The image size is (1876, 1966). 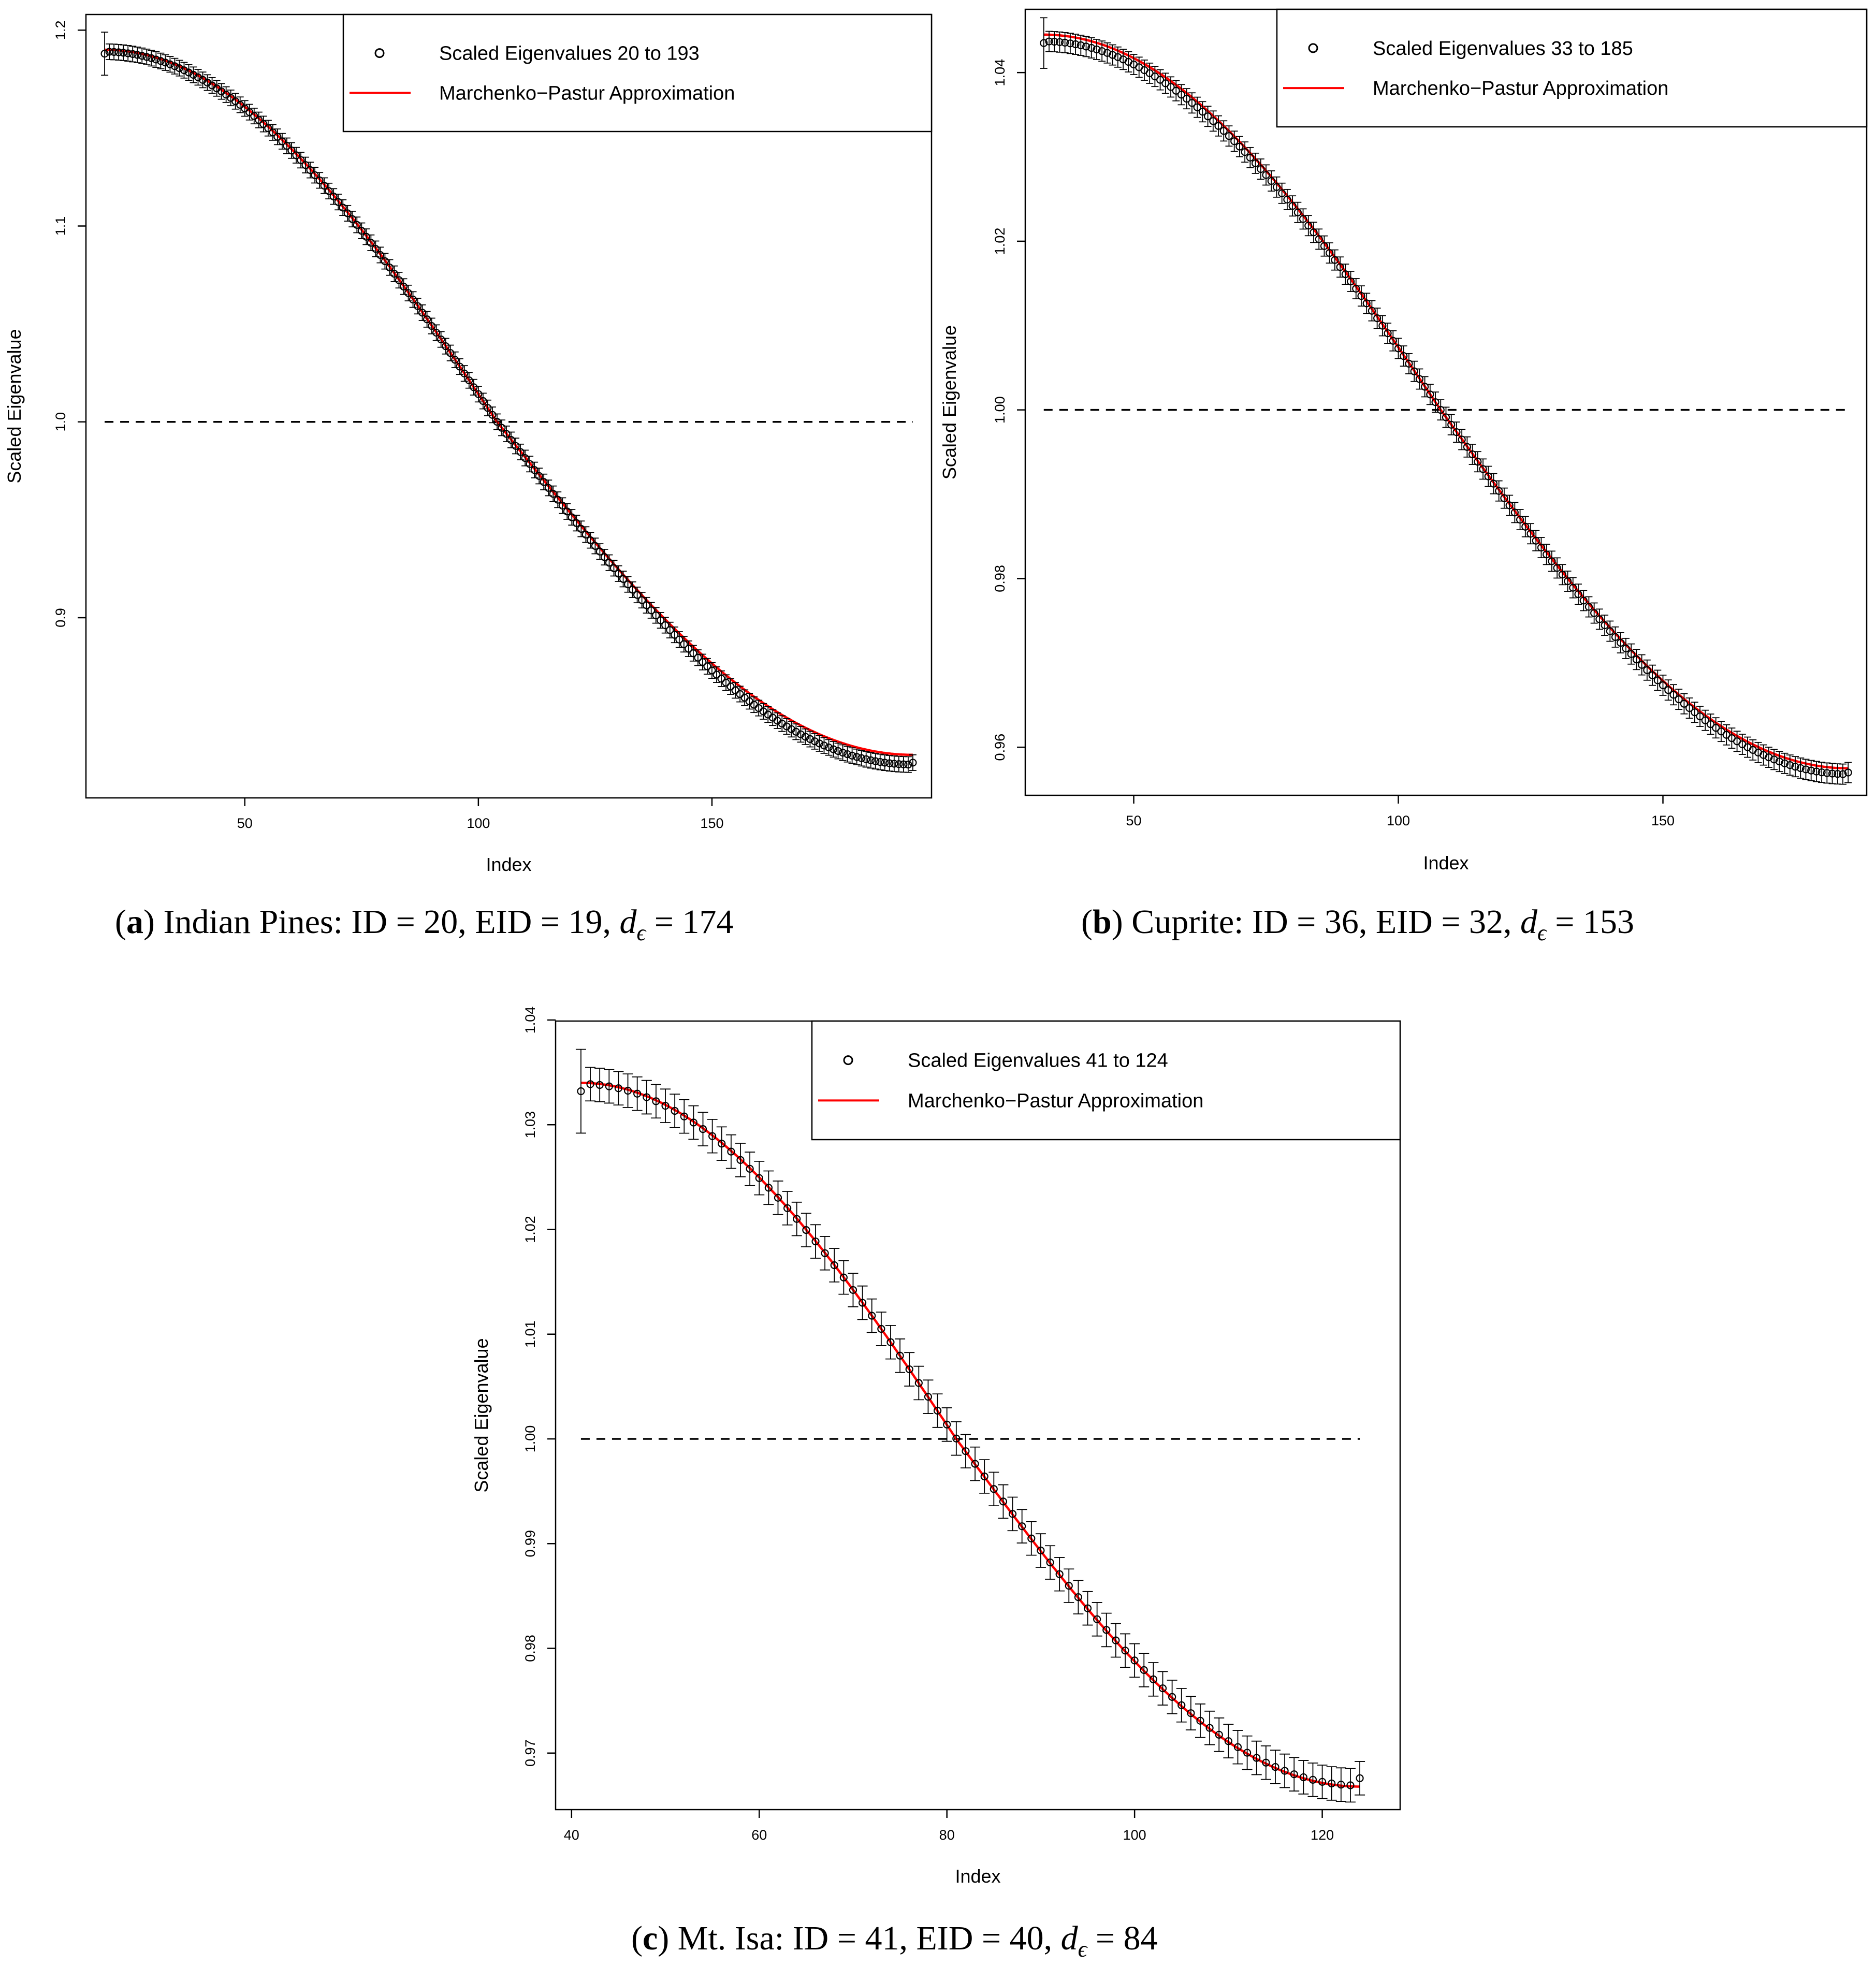 What do you see at coordinates (977, 1877) in the screenshot?
I see `x-axis-title: Index` at bounding box center [977, 1877].